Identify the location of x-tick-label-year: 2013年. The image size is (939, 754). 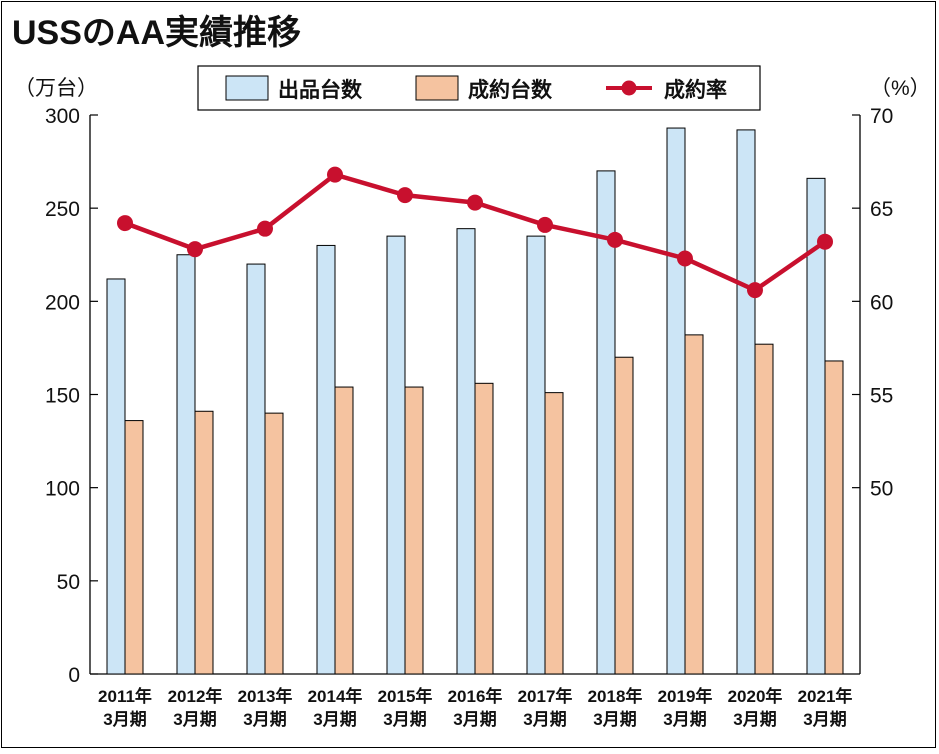
(265, 696).